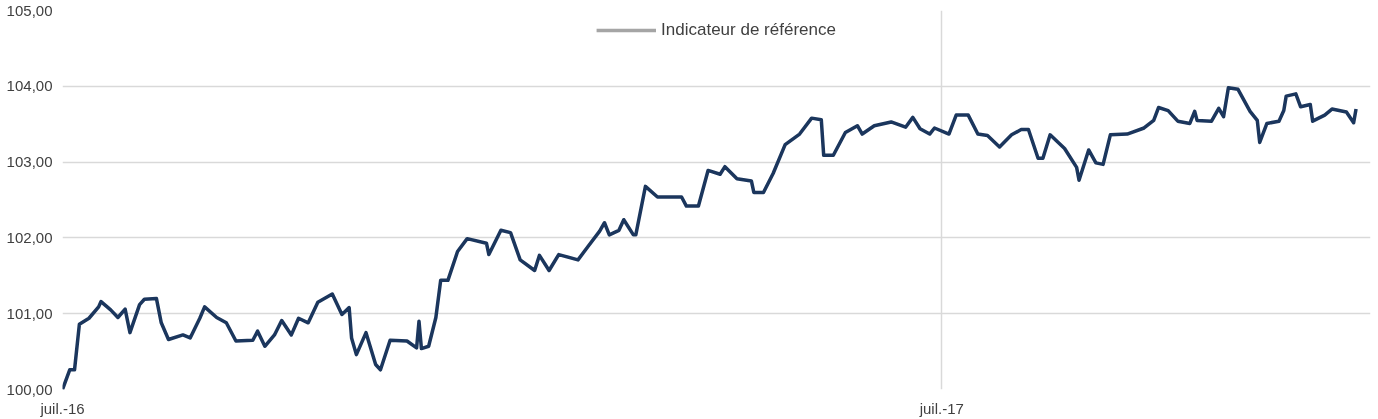 The image size is (1378, 419). What do you see at coordinates (29, 389) in the screenshot?
I see `y-tick-label: 100,00` at bounding box center [29, 389].